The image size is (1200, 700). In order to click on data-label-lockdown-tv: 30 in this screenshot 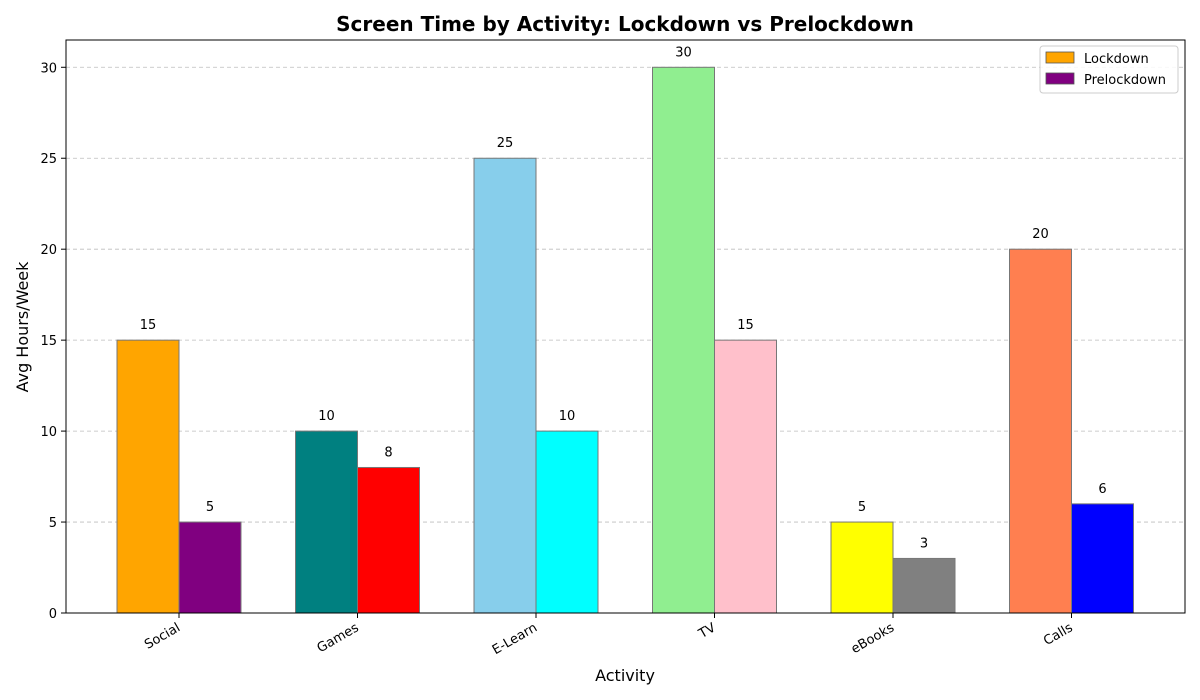, I will do `click(683, 52)`.